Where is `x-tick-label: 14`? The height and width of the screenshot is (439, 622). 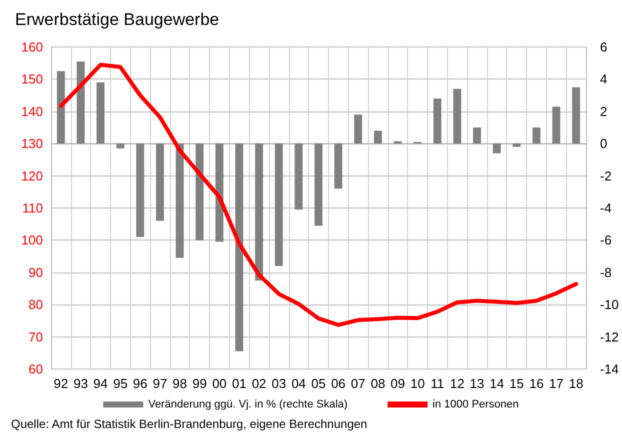
x-tick-label: 14 is located at coordinates (497, 383).